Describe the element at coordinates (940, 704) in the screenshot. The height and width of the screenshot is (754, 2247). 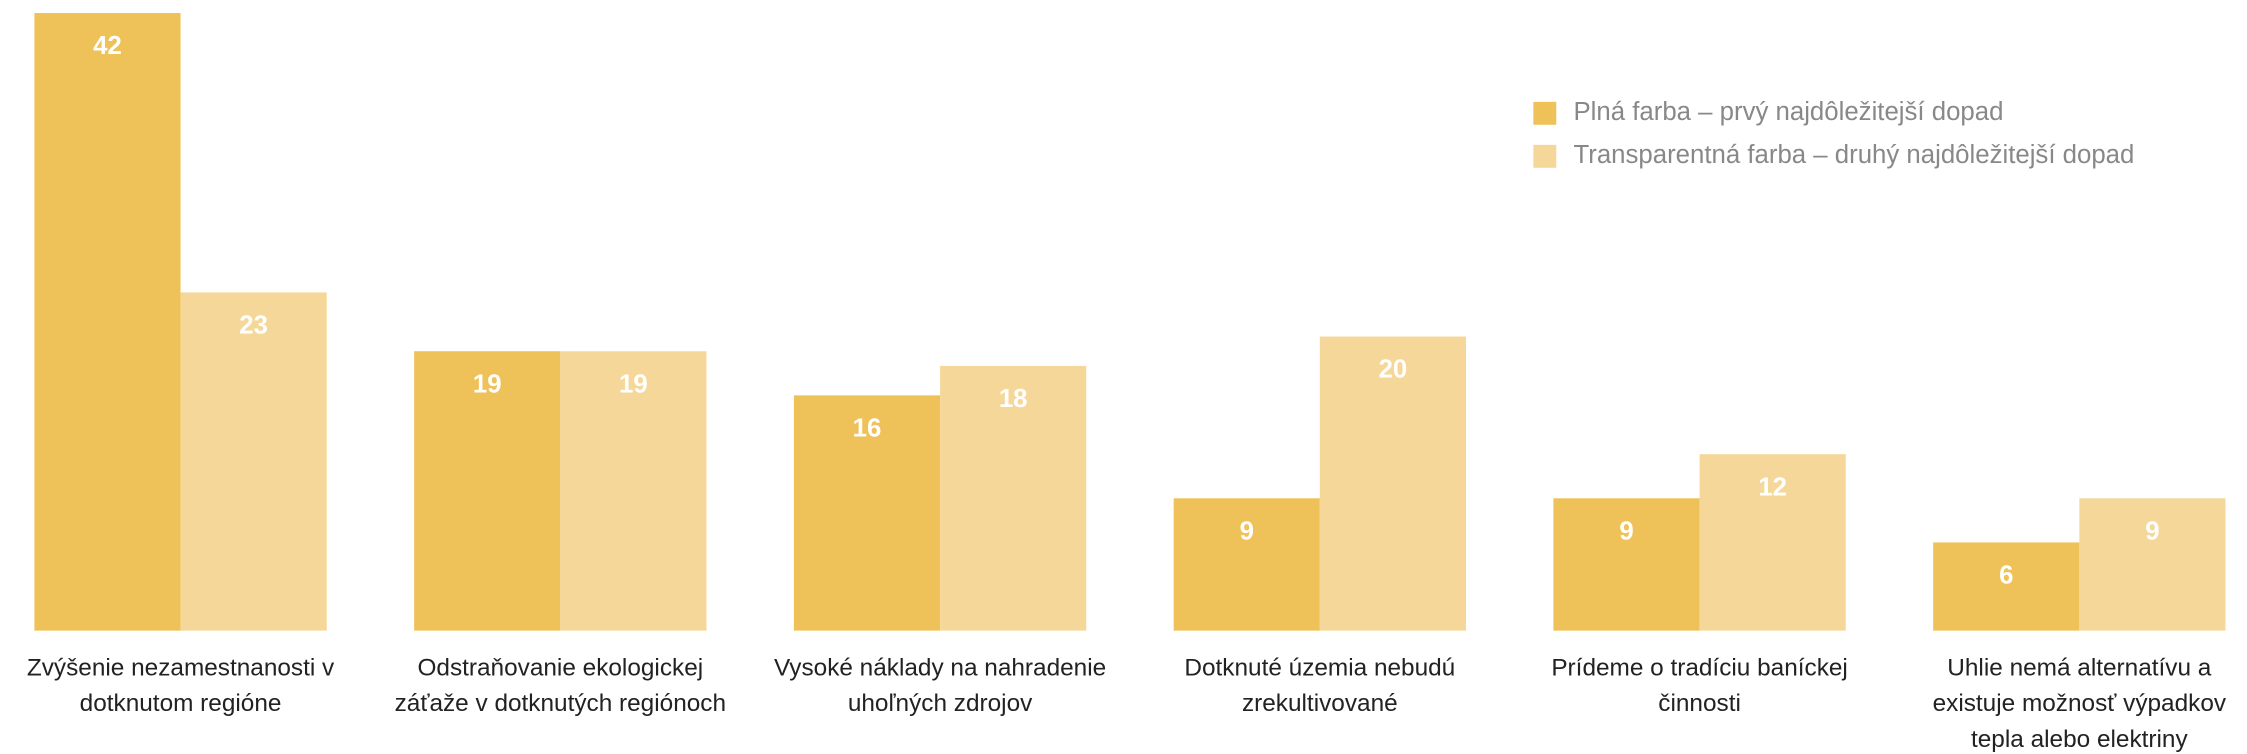
I see `label-line: uhoľných zdrojov` at that location.